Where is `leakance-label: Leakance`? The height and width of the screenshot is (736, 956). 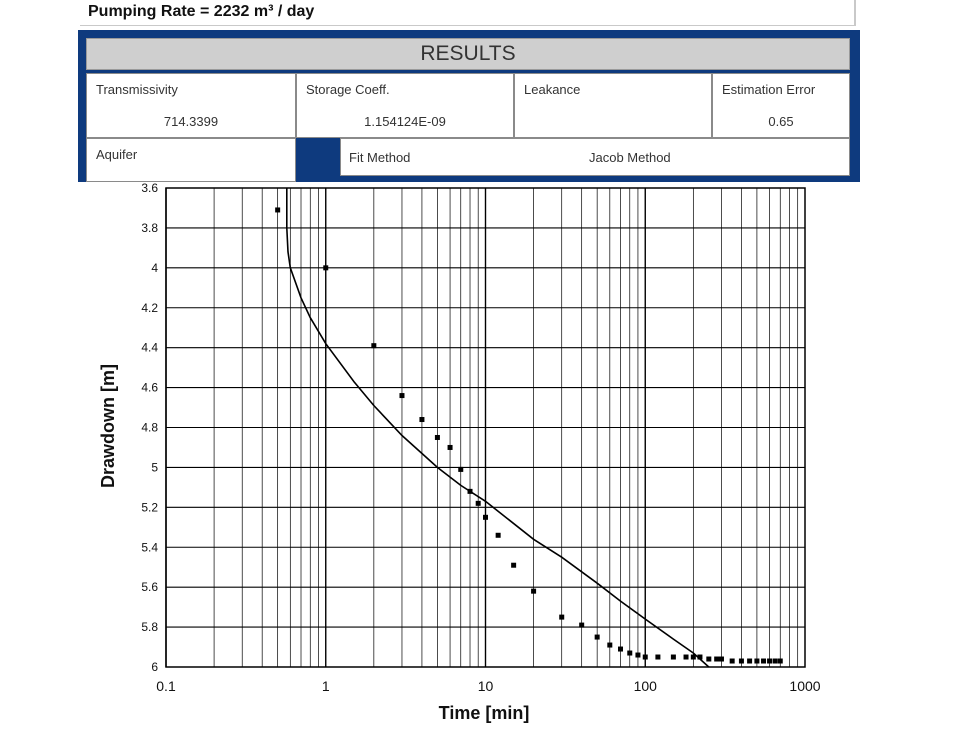 leakance-label: Leakance is located at coordinates (552, 89).